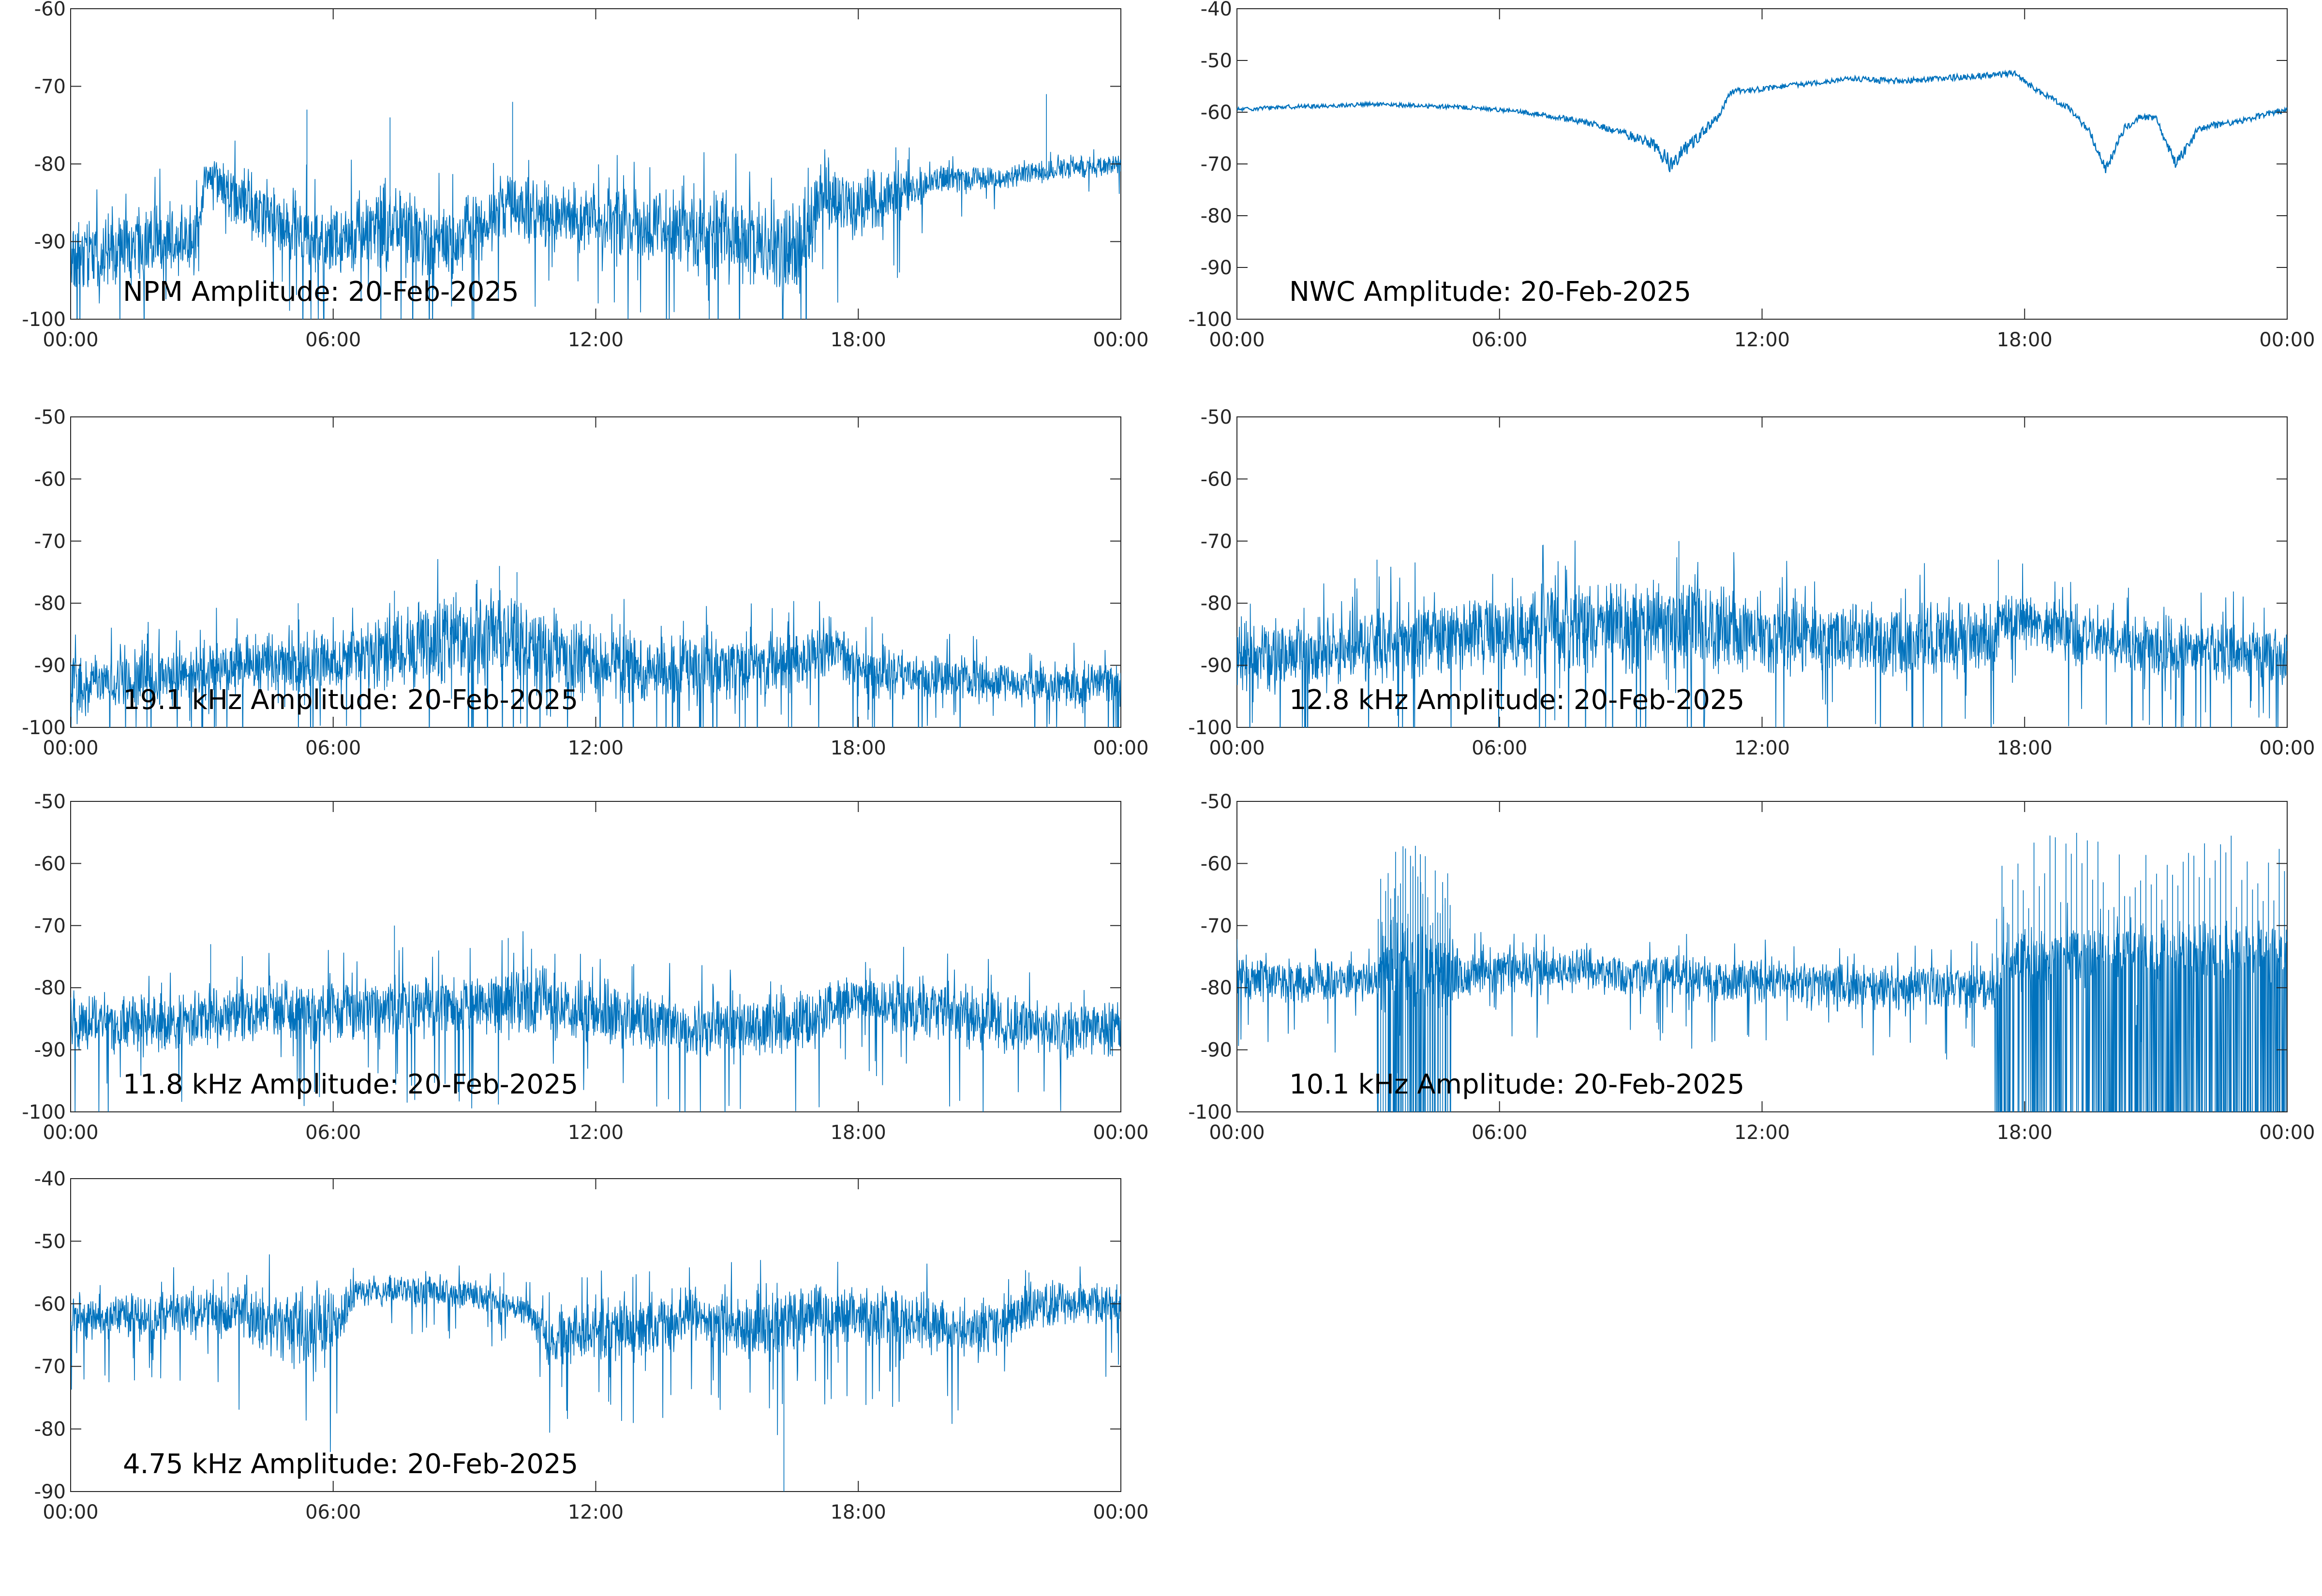 The image size is (2322, 1596). I want to click on panel-annotation: NPM Amplitude: 20-Feb-2025, so click(321, 292).